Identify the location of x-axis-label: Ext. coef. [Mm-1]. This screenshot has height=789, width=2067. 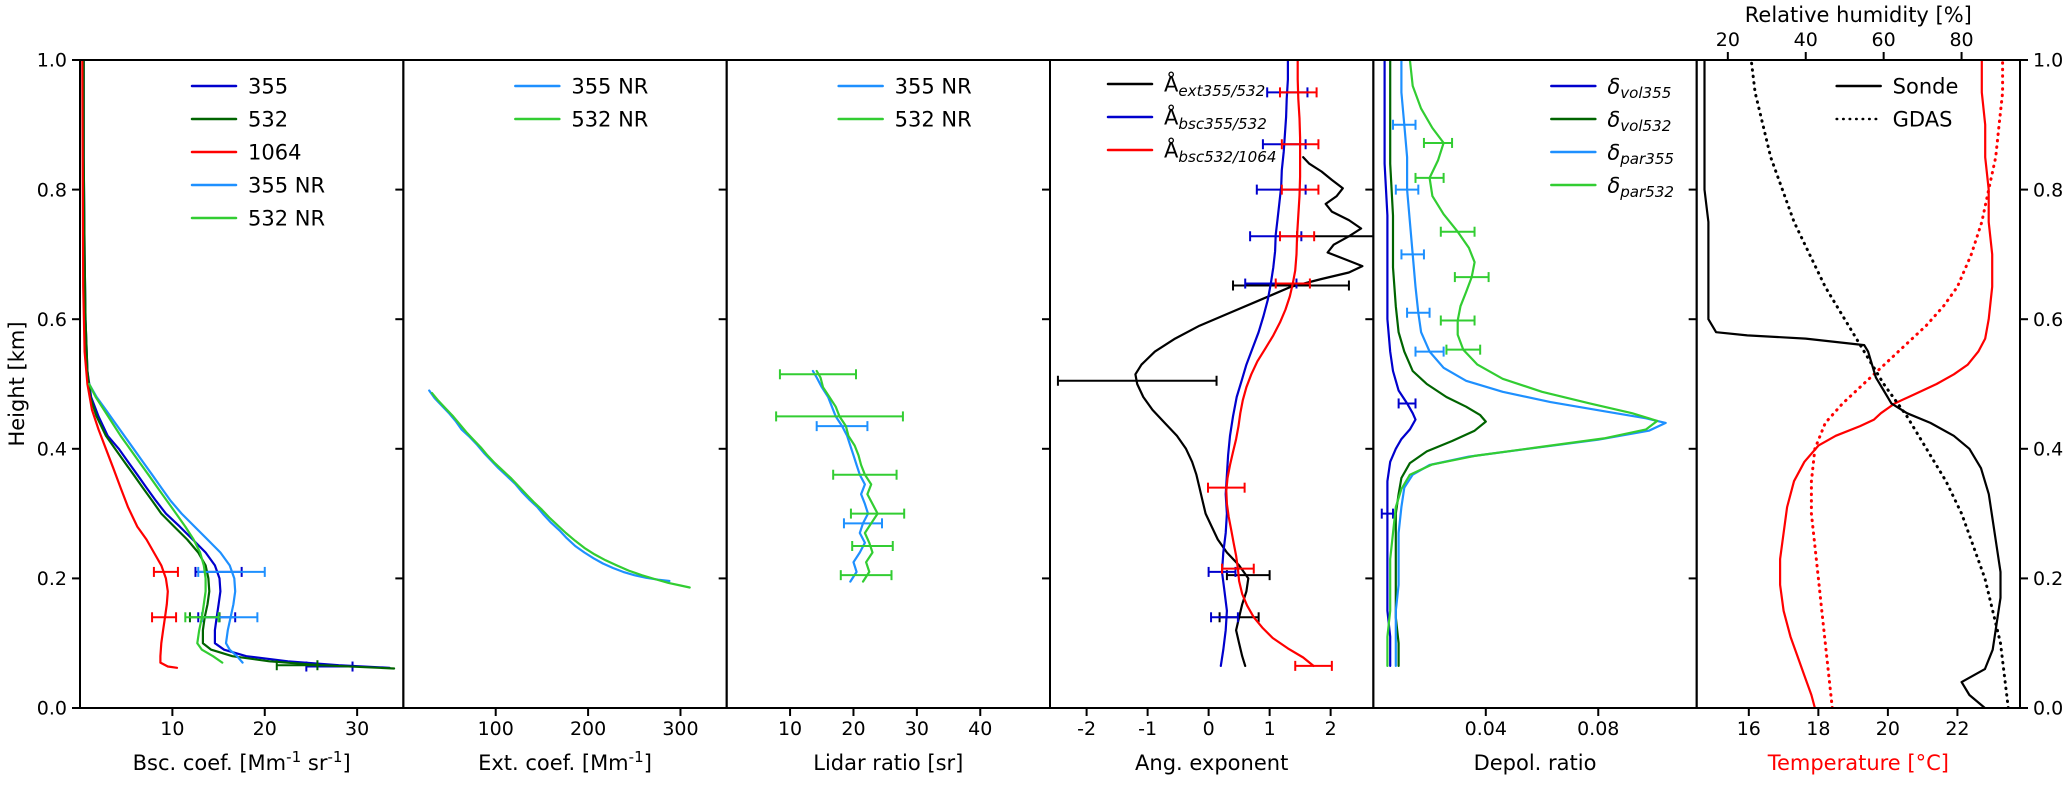
(565, 761).